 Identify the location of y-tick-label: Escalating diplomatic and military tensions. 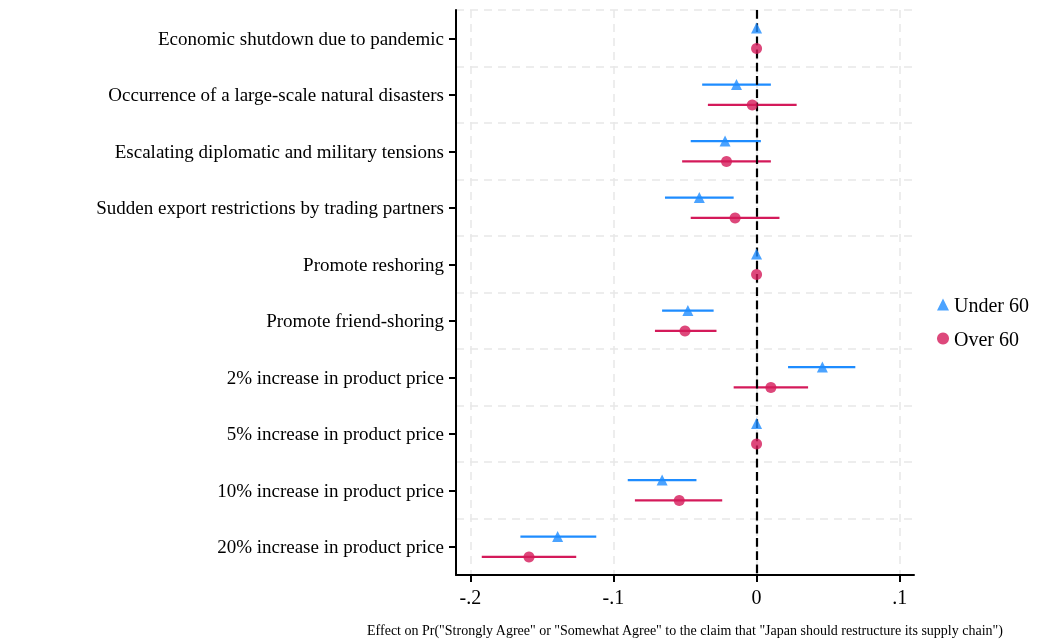
(279, 151).